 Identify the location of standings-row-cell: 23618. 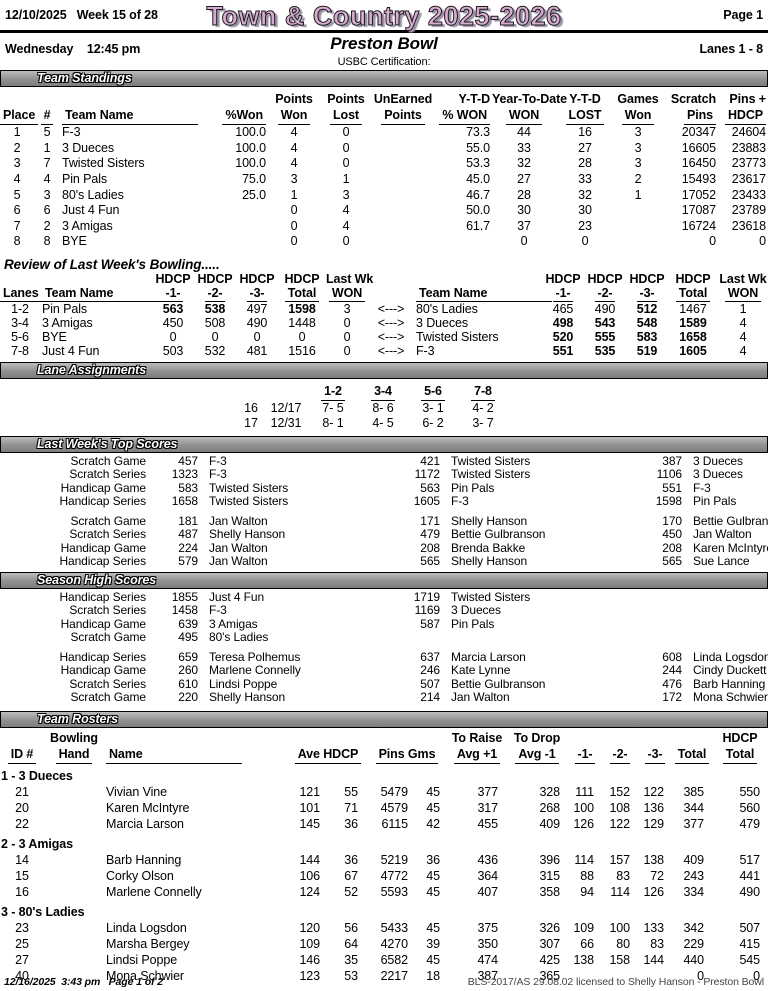
(748, 225).